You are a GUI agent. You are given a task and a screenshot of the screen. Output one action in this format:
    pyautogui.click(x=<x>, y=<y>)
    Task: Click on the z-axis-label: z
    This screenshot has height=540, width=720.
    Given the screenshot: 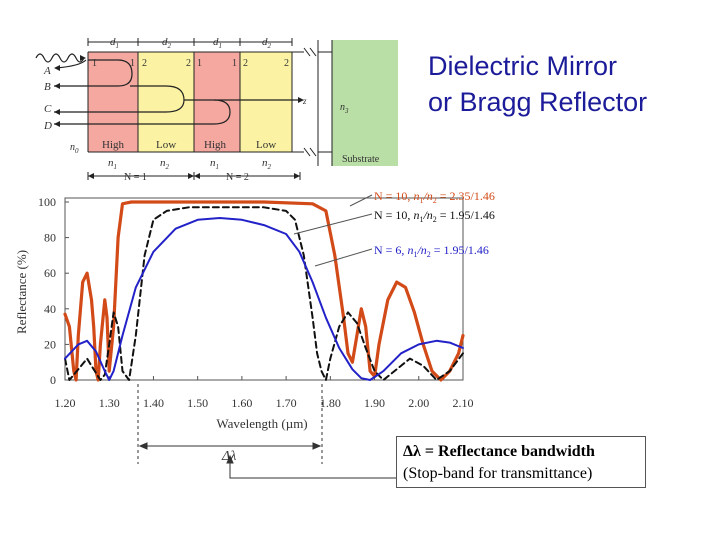 What is the action you would take?
    pyautogui.click(x=304, y=101)
    